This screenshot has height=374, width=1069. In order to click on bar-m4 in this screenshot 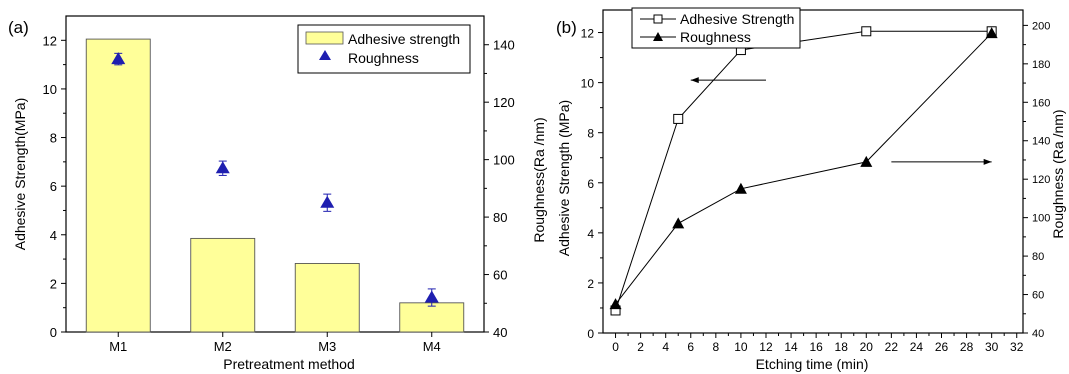, I will do `click(432, 317)`.